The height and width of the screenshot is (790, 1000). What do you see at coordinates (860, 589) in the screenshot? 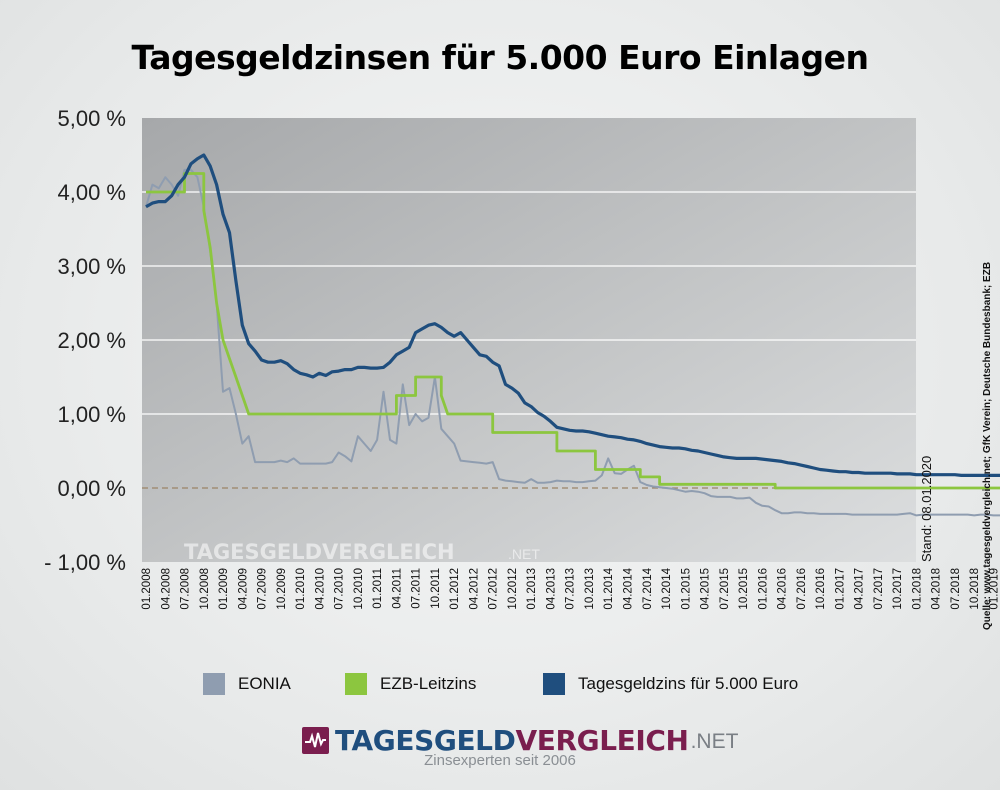
I see `x-tick-label: 04.2017` at bounding box center [860, 589].